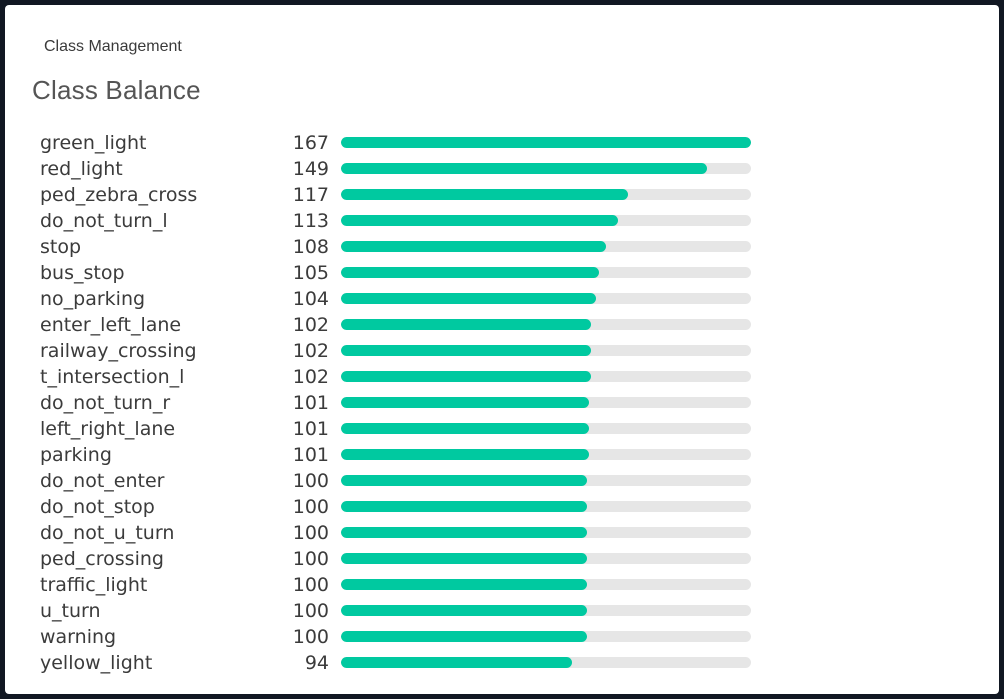  I want to click on class-label: parking, so click(76, 455).